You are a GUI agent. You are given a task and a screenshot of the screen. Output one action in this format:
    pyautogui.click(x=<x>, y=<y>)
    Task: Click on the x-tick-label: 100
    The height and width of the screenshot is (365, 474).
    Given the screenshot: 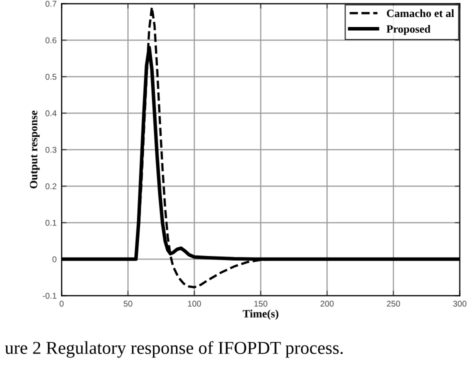 What is the action you would take?
    pyautogui.click(x=194, y=303)
    